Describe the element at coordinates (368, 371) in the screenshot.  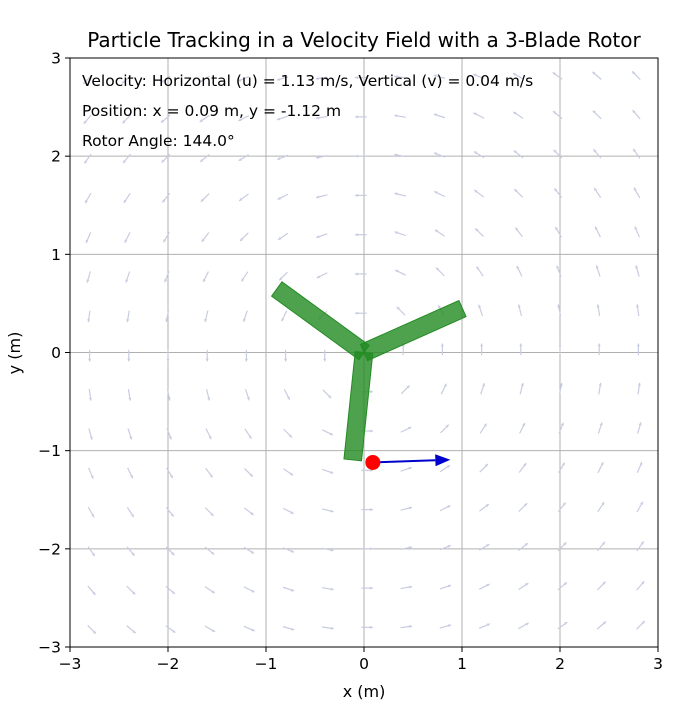
I see `rotor` at that location.